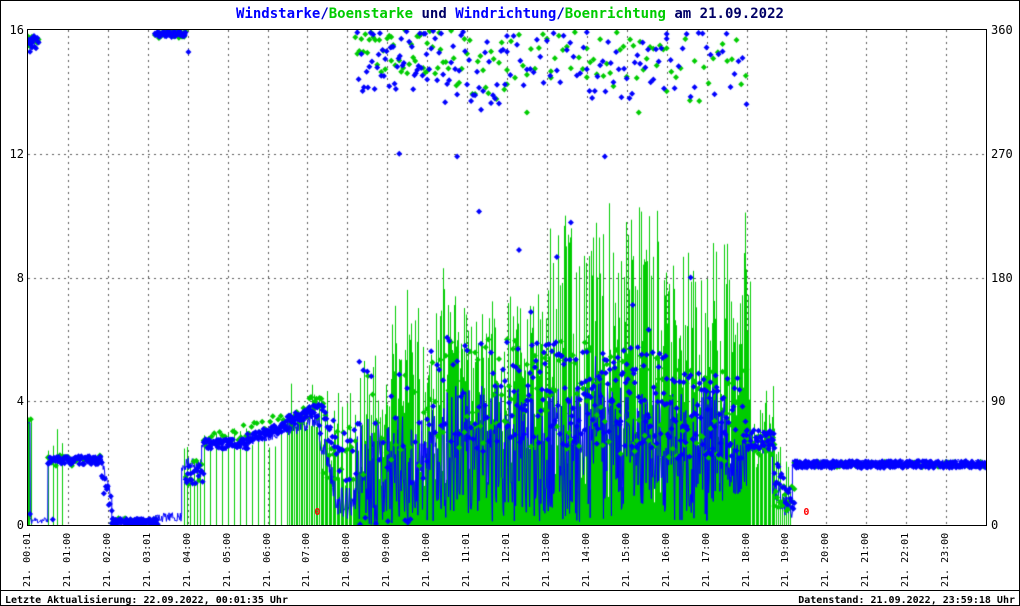 The width and height of the screenshot is (1020, 606). I want to click on title-part: am 21.09.2022, so click(724, 14).